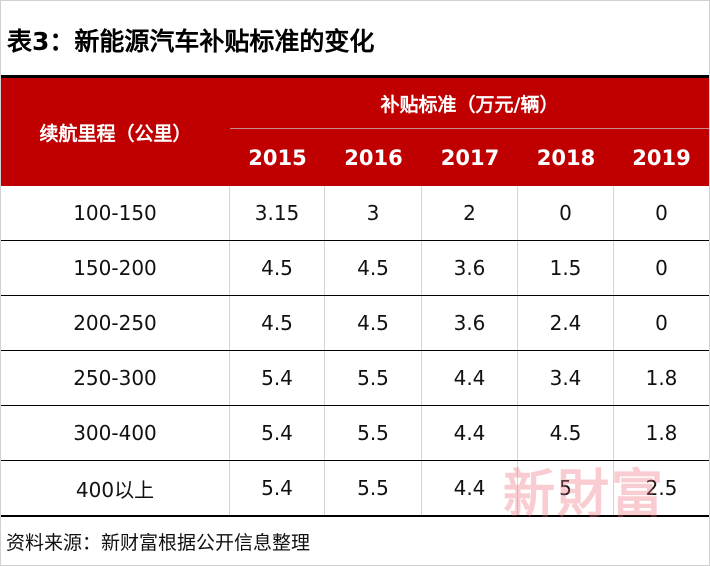 Image resolution: width=710 pixels, height=566 pixels. I want to click on range-cell: 150-200, so click(115, 268).